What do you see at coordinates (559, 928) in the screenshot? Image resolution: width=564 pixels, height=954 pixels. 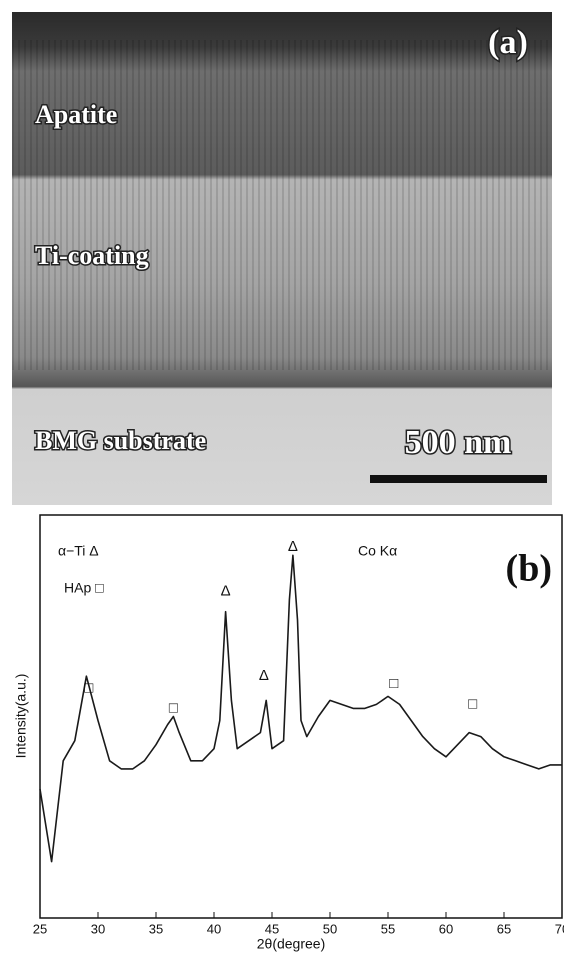 I see `x-tick-label: 70` at bounding box center [559, 928].